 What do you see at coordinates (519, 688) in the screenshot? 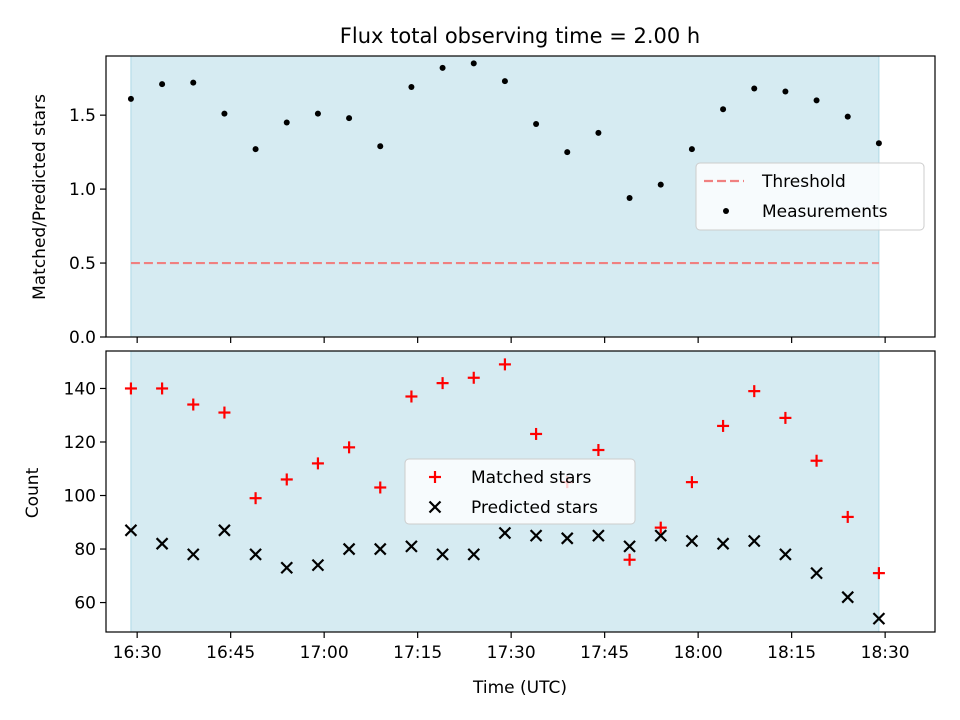
I see `x-axis-label: Time (UTC)` at bounding box center [519, 688].